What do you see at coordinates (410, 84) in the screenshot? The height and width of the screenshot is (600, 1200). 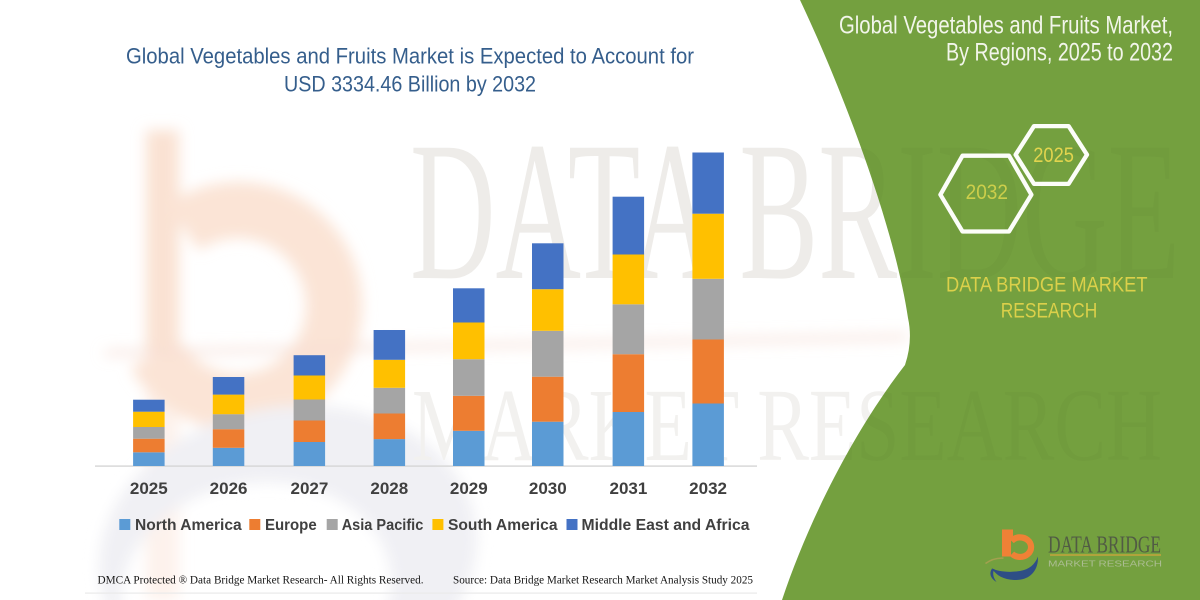 I see `svg-text: USD 3334.46 Billion by 2032` at bounding box center [410, 84].